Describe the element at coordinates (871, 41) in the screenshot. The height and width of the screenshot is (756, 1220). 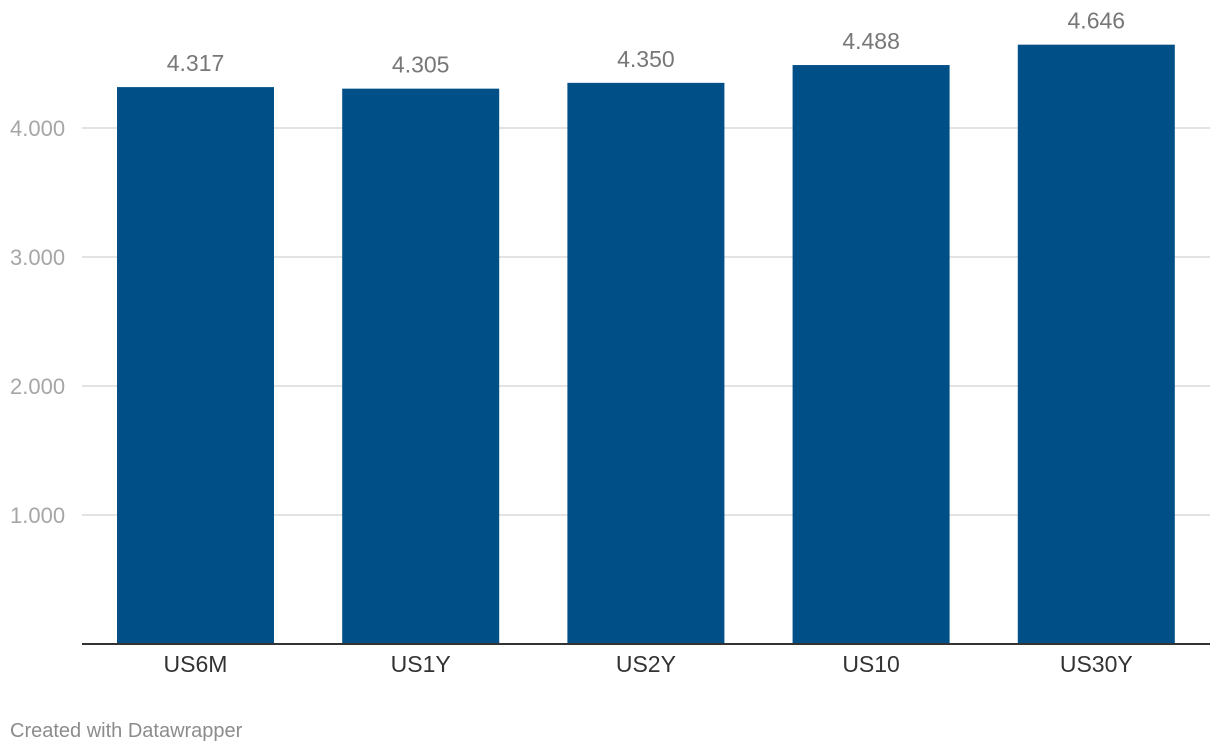
I see `bar-value-label: 4.488` at that location.